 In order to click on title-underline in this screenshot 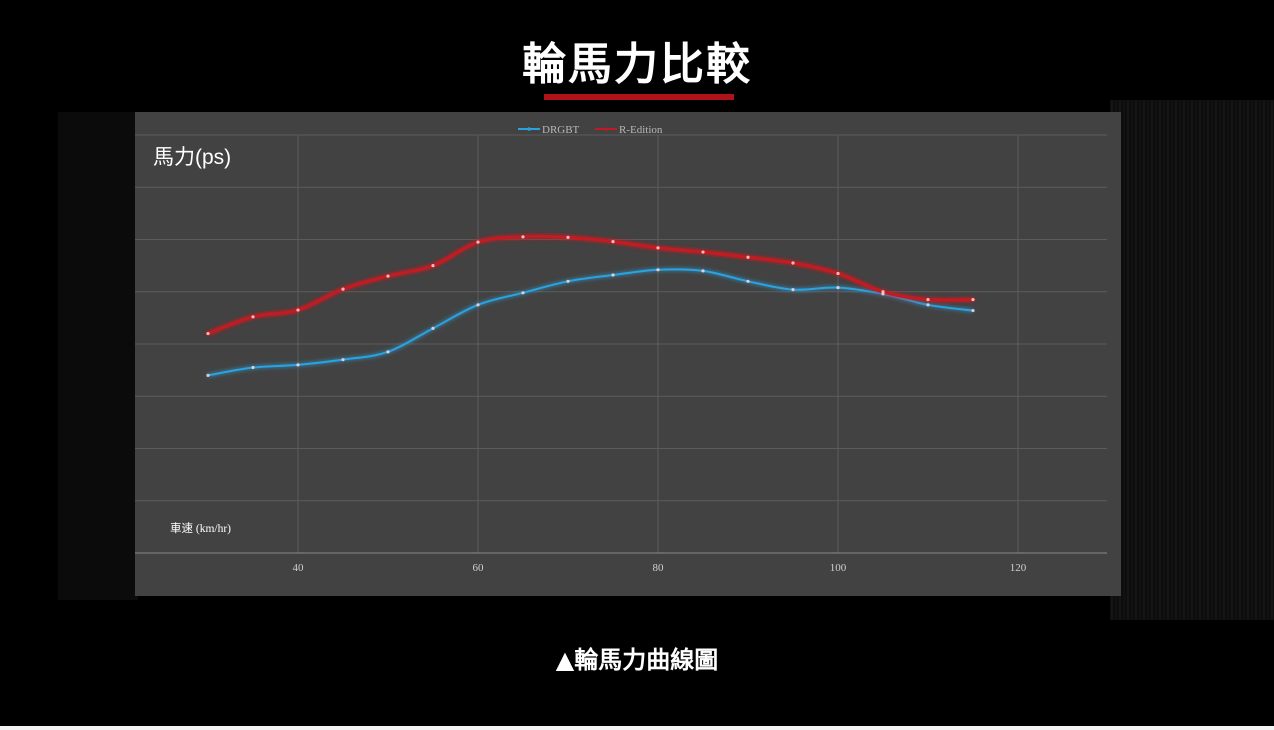, I will do `click(639, 97)`.